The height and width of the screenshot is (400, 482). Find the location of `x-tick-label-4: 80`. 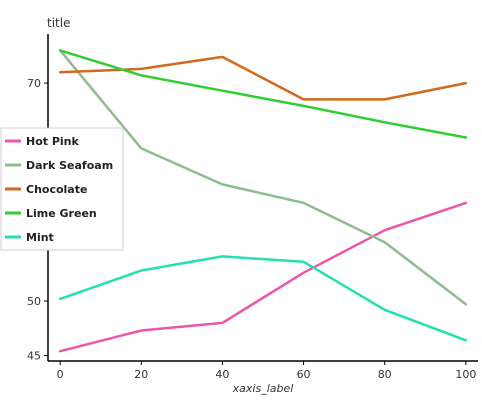

x-tick-label-4: 80 is located at coordinates (385, 374).